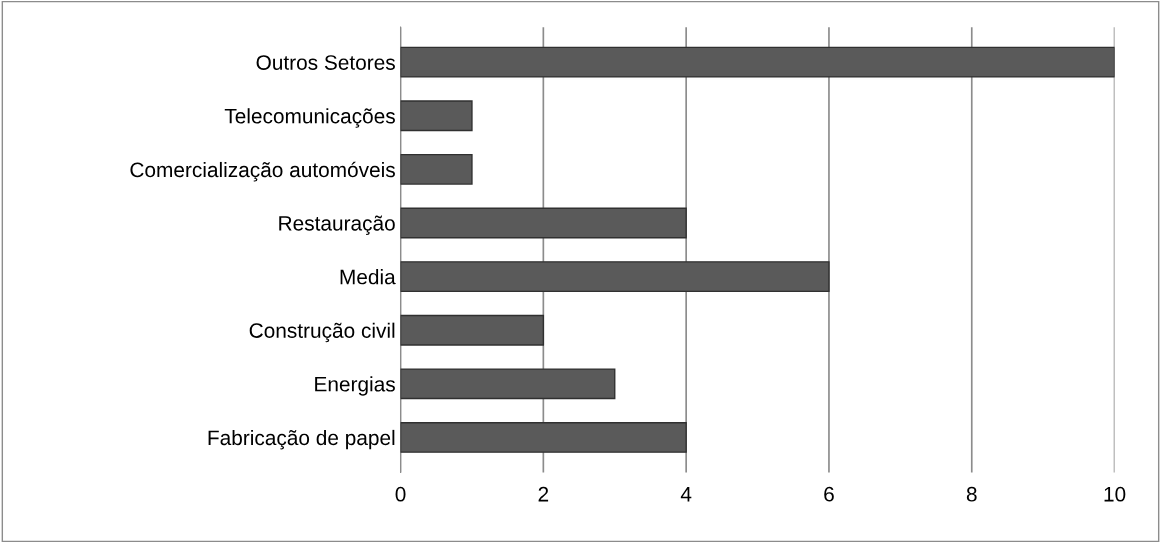 The width and height of the screenshot is (1161, 543). I want to click on y-tick-label: Energias, so click(355, 386).